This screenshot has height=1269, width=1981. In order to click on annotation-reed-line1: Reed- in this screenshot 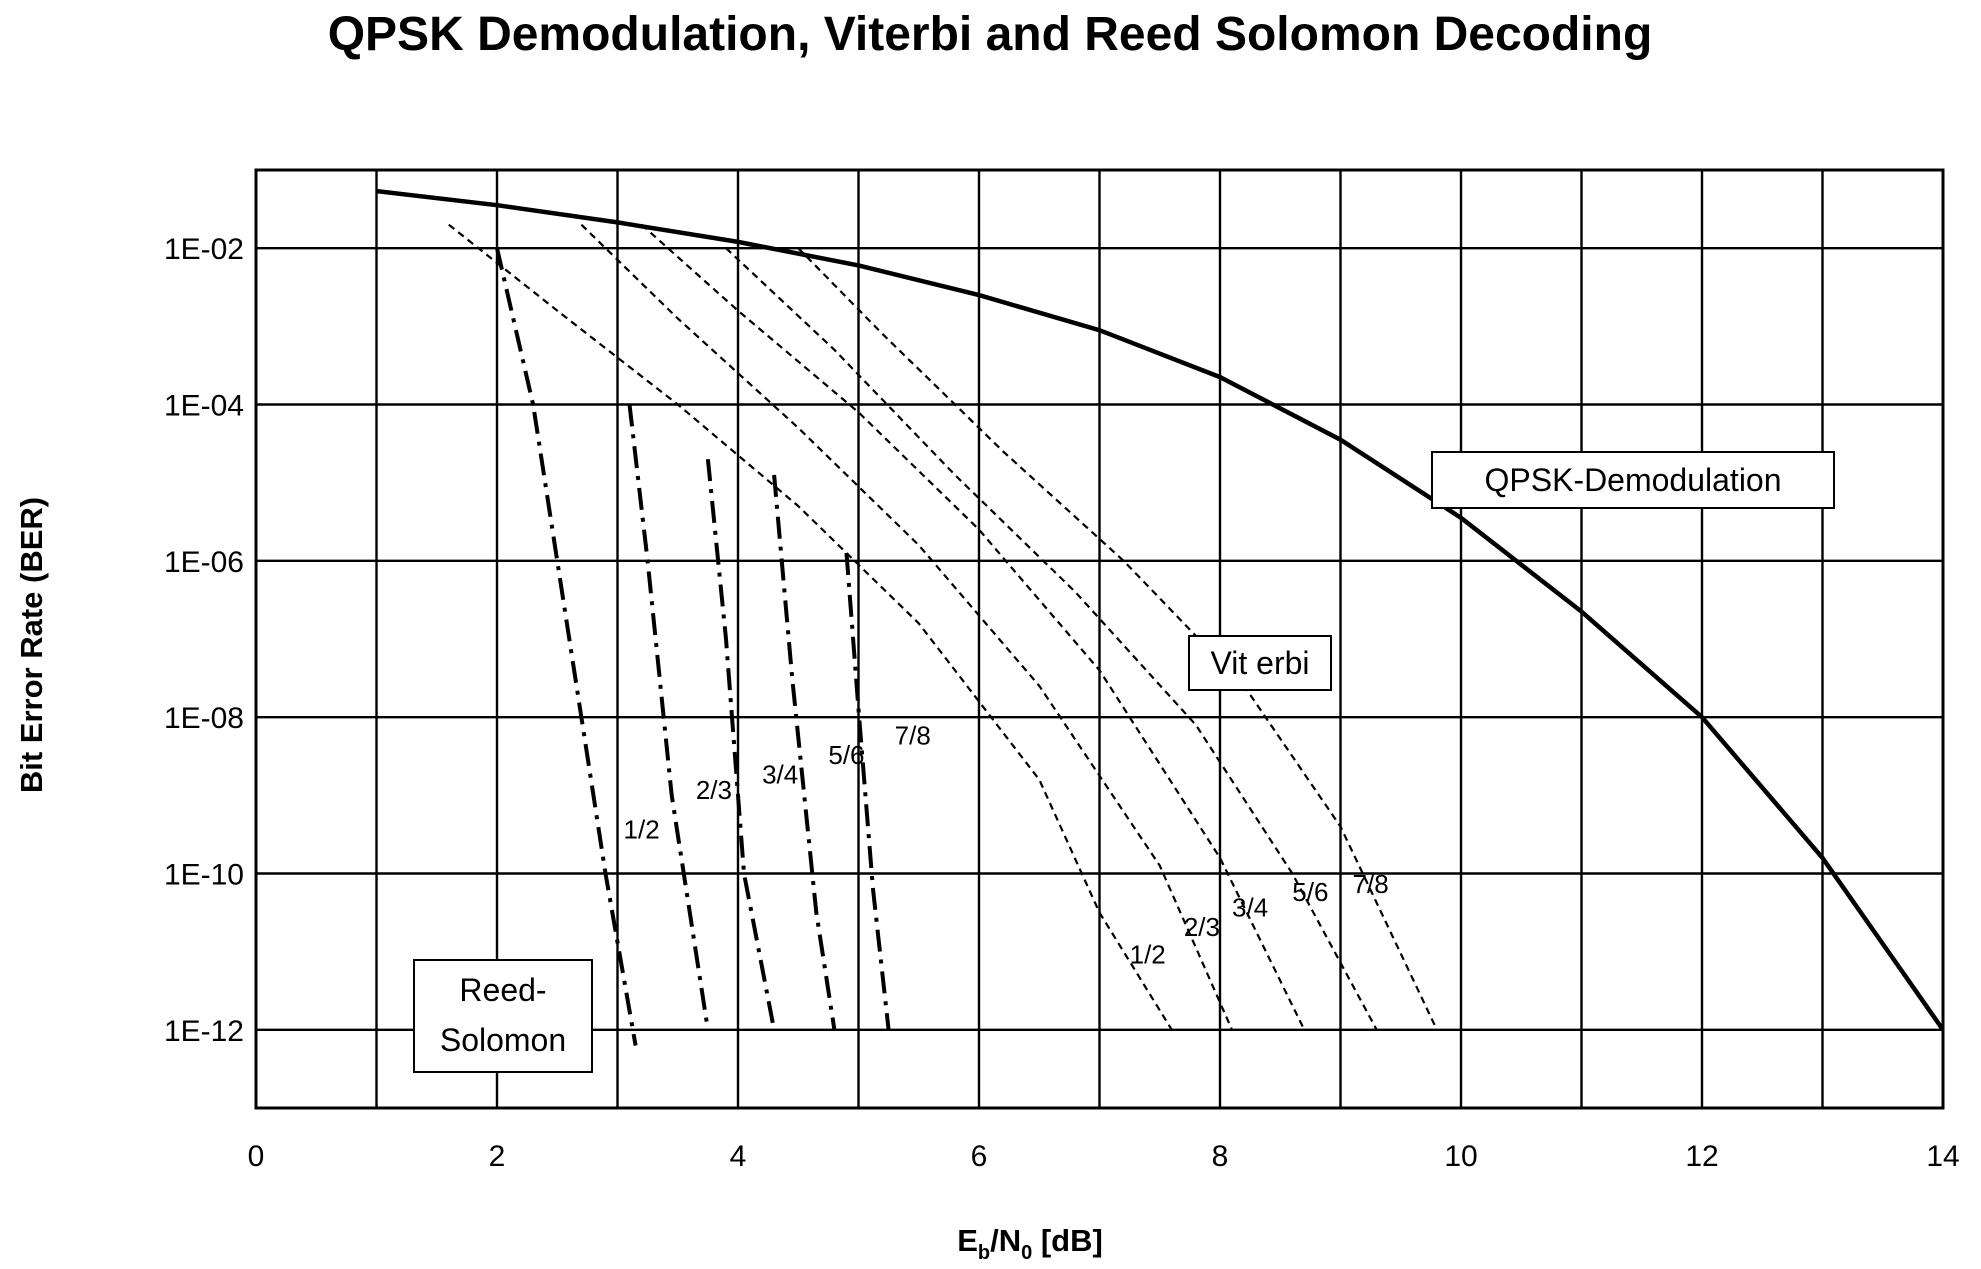, I will do `click(502, 990)`.